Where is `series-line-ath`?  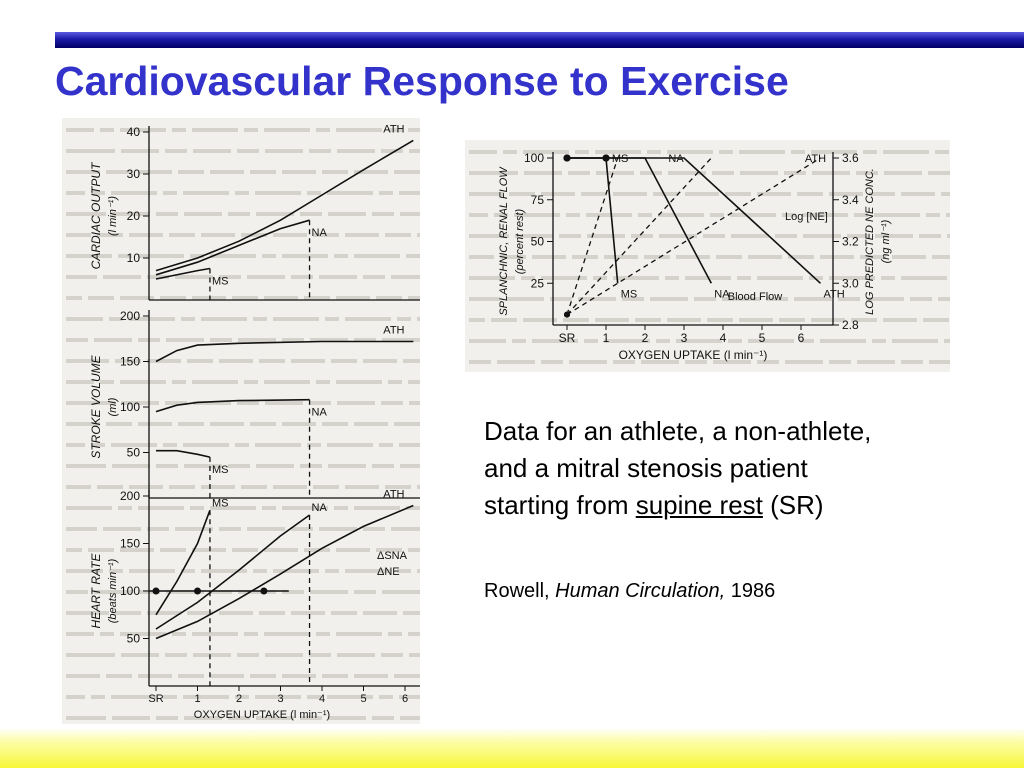 series-line-ath is located at coordinates (284, 351).